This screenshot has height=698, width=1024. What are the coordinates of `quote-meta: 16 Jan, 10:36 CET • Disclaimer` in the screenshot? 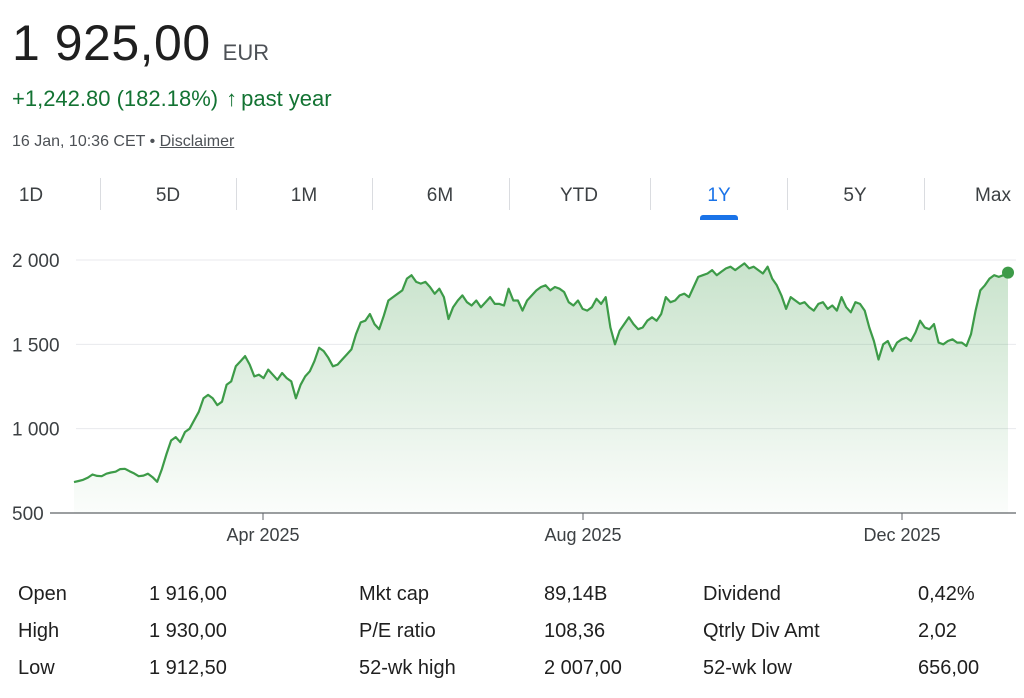 It's located at (123, 142).